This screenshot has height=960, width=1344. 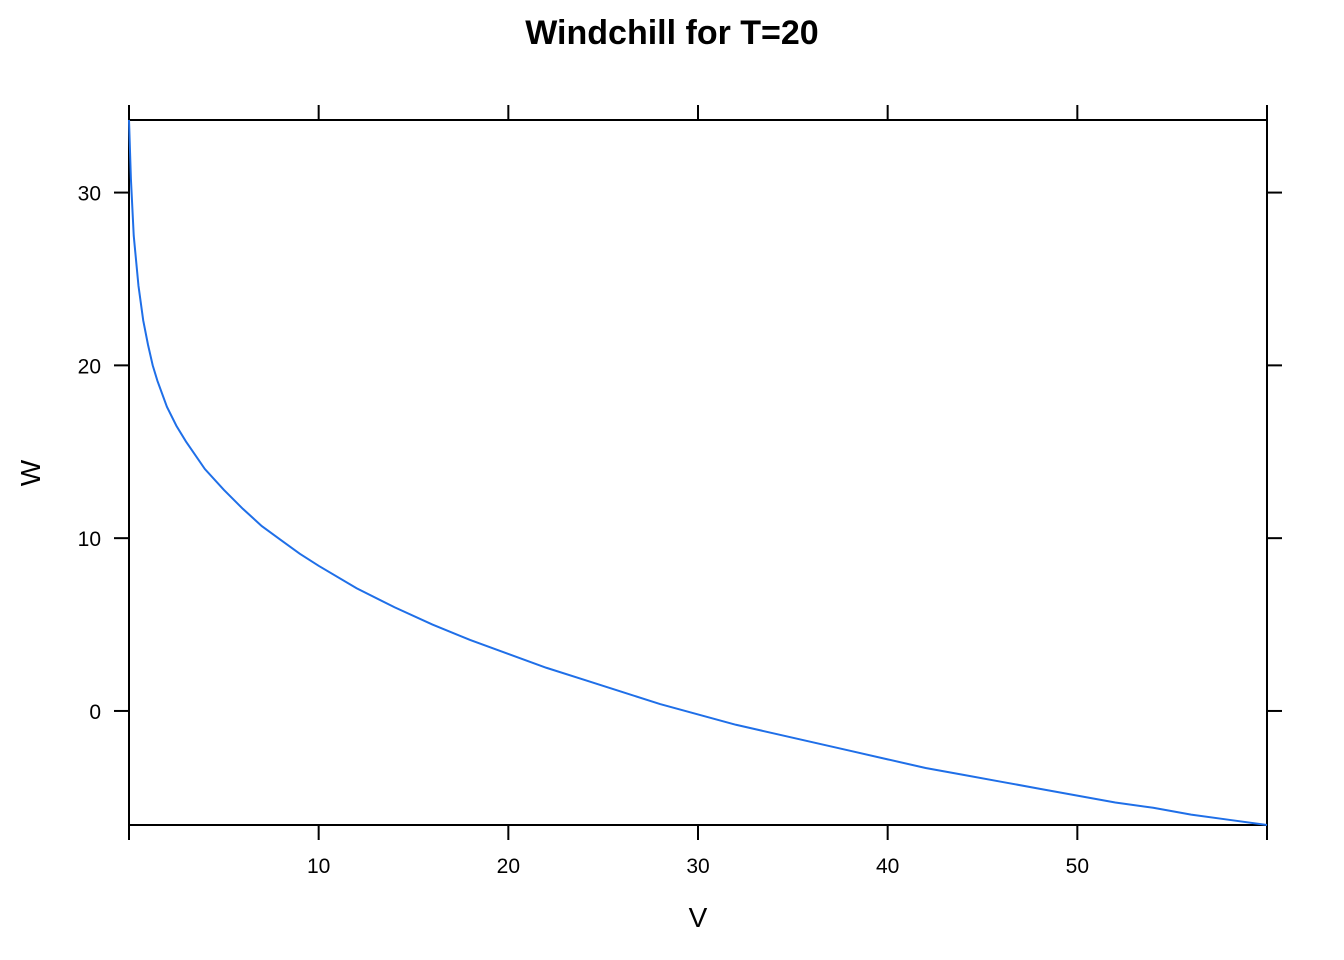 What do you see at coordinates (508, 866) in the screenshot?
I see `x-tick-label: 20` at bounding box center [508, 866].